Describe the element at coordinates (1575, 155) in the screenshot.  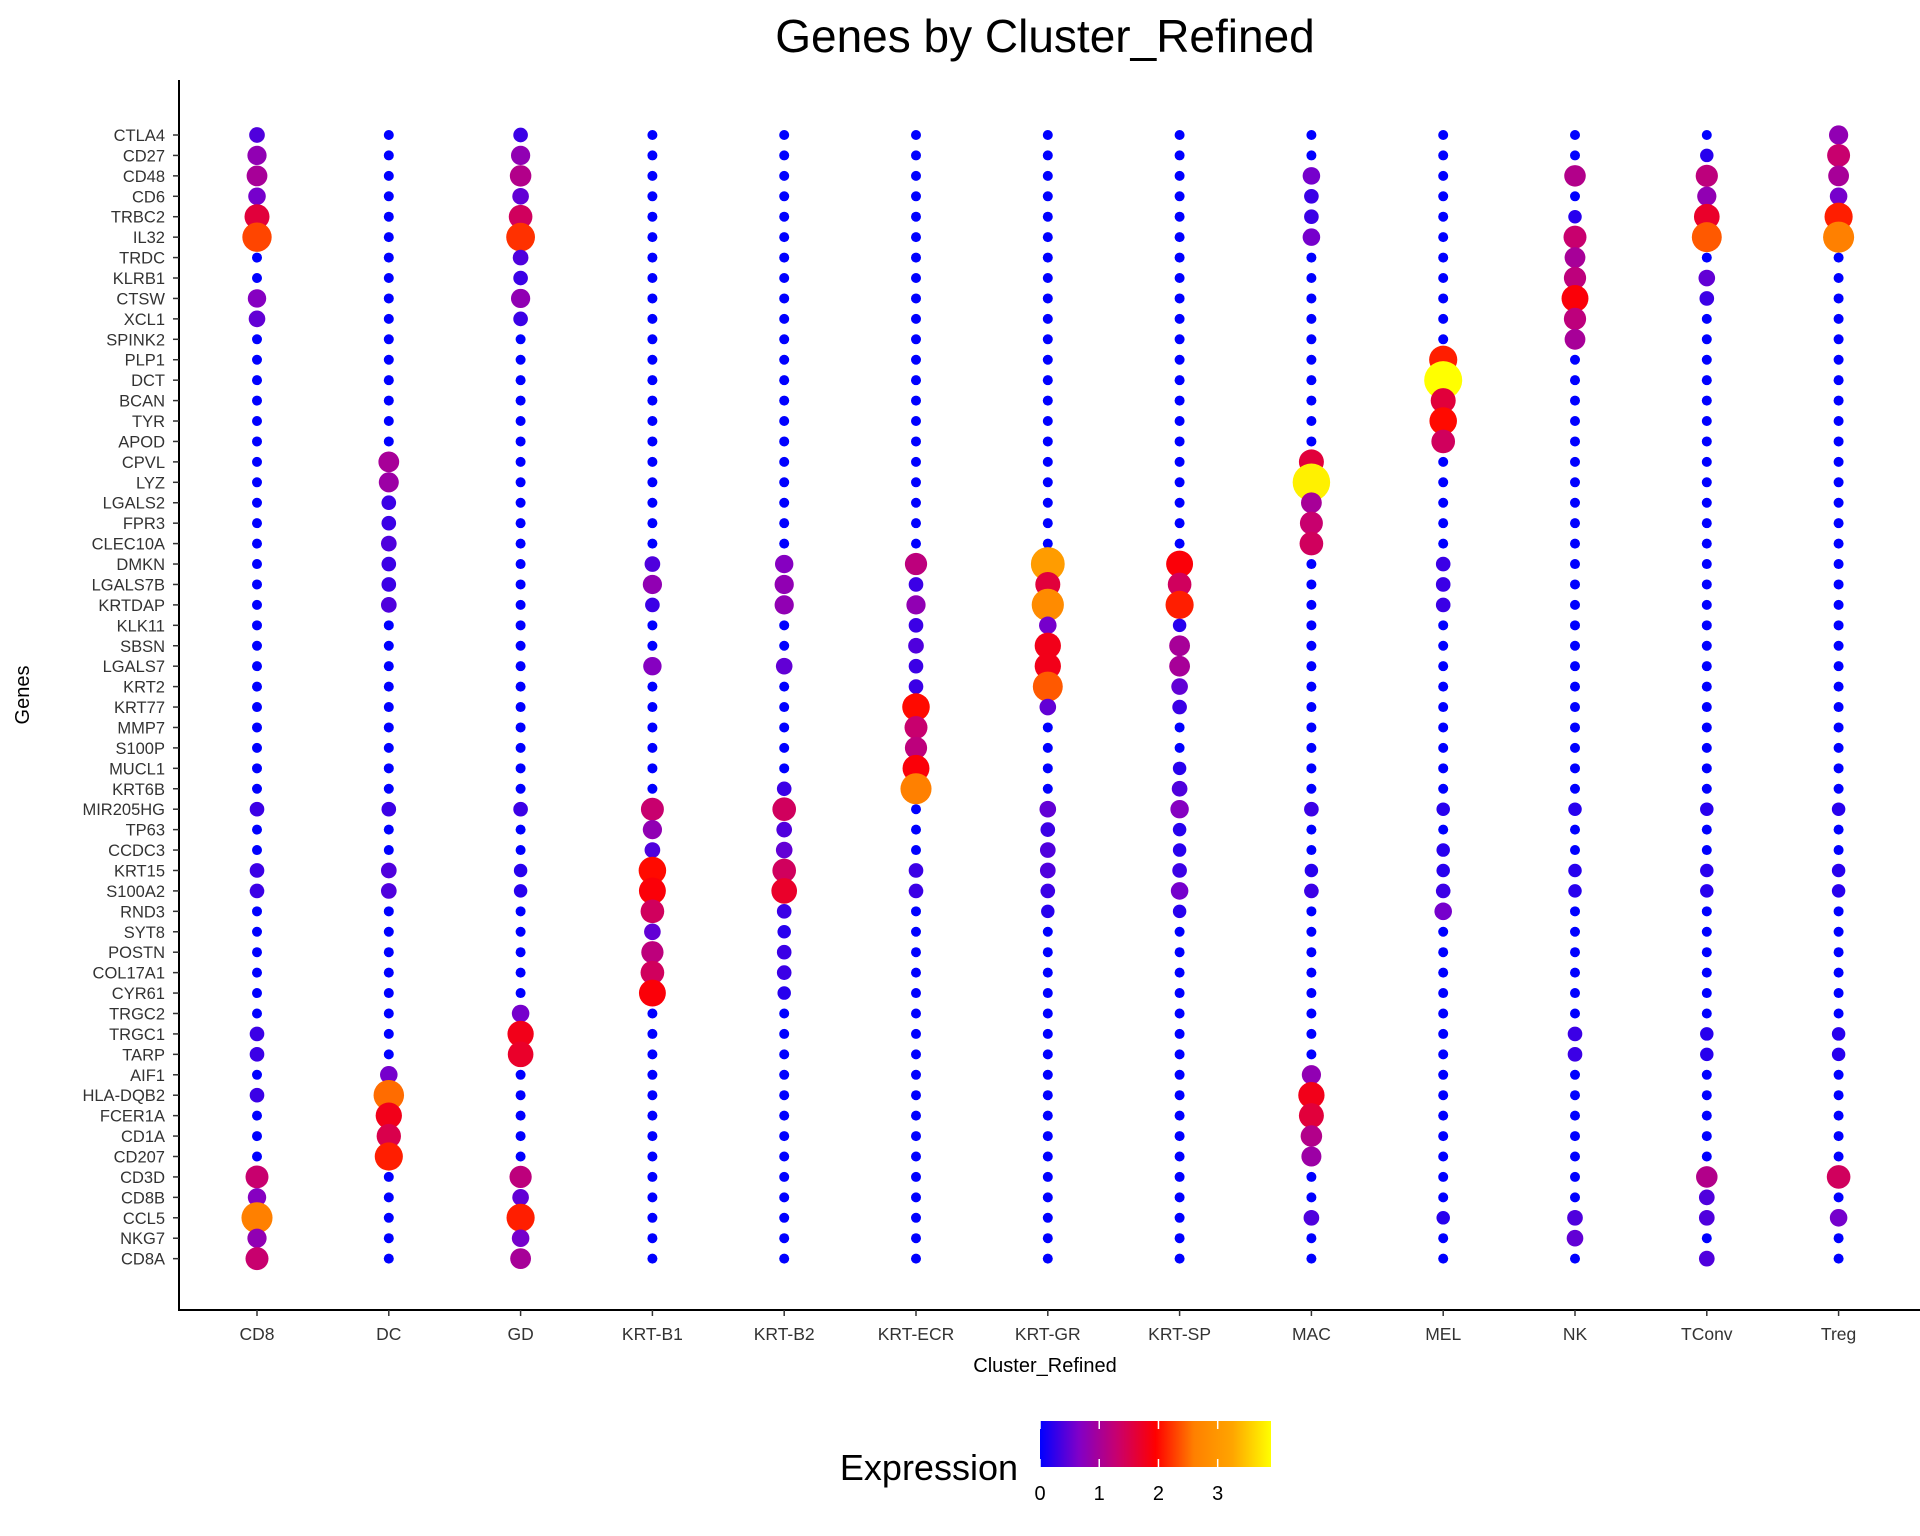
I see `dot-cd27-nk` at that location.